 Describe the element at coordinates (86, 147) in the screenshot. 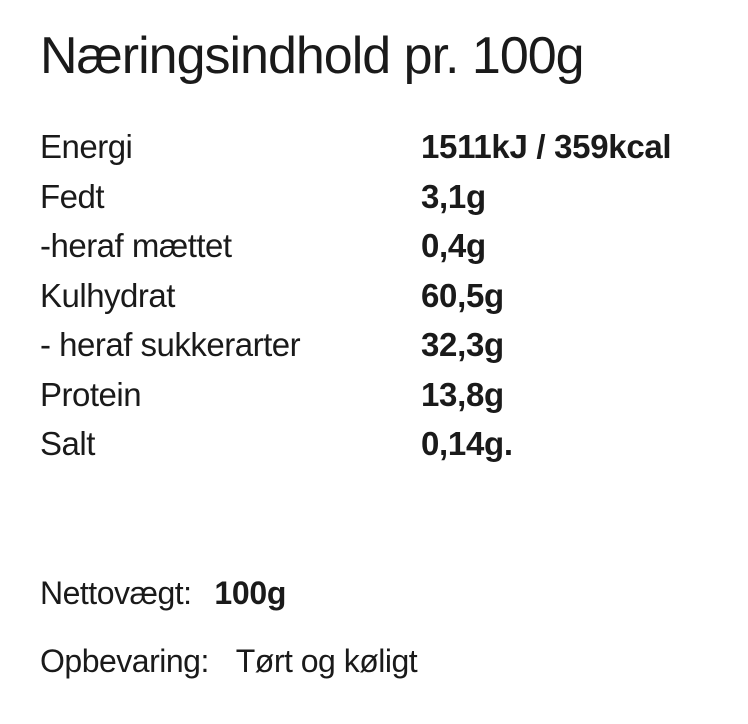

I see `nutrient-label-energy: Energi` at that location.